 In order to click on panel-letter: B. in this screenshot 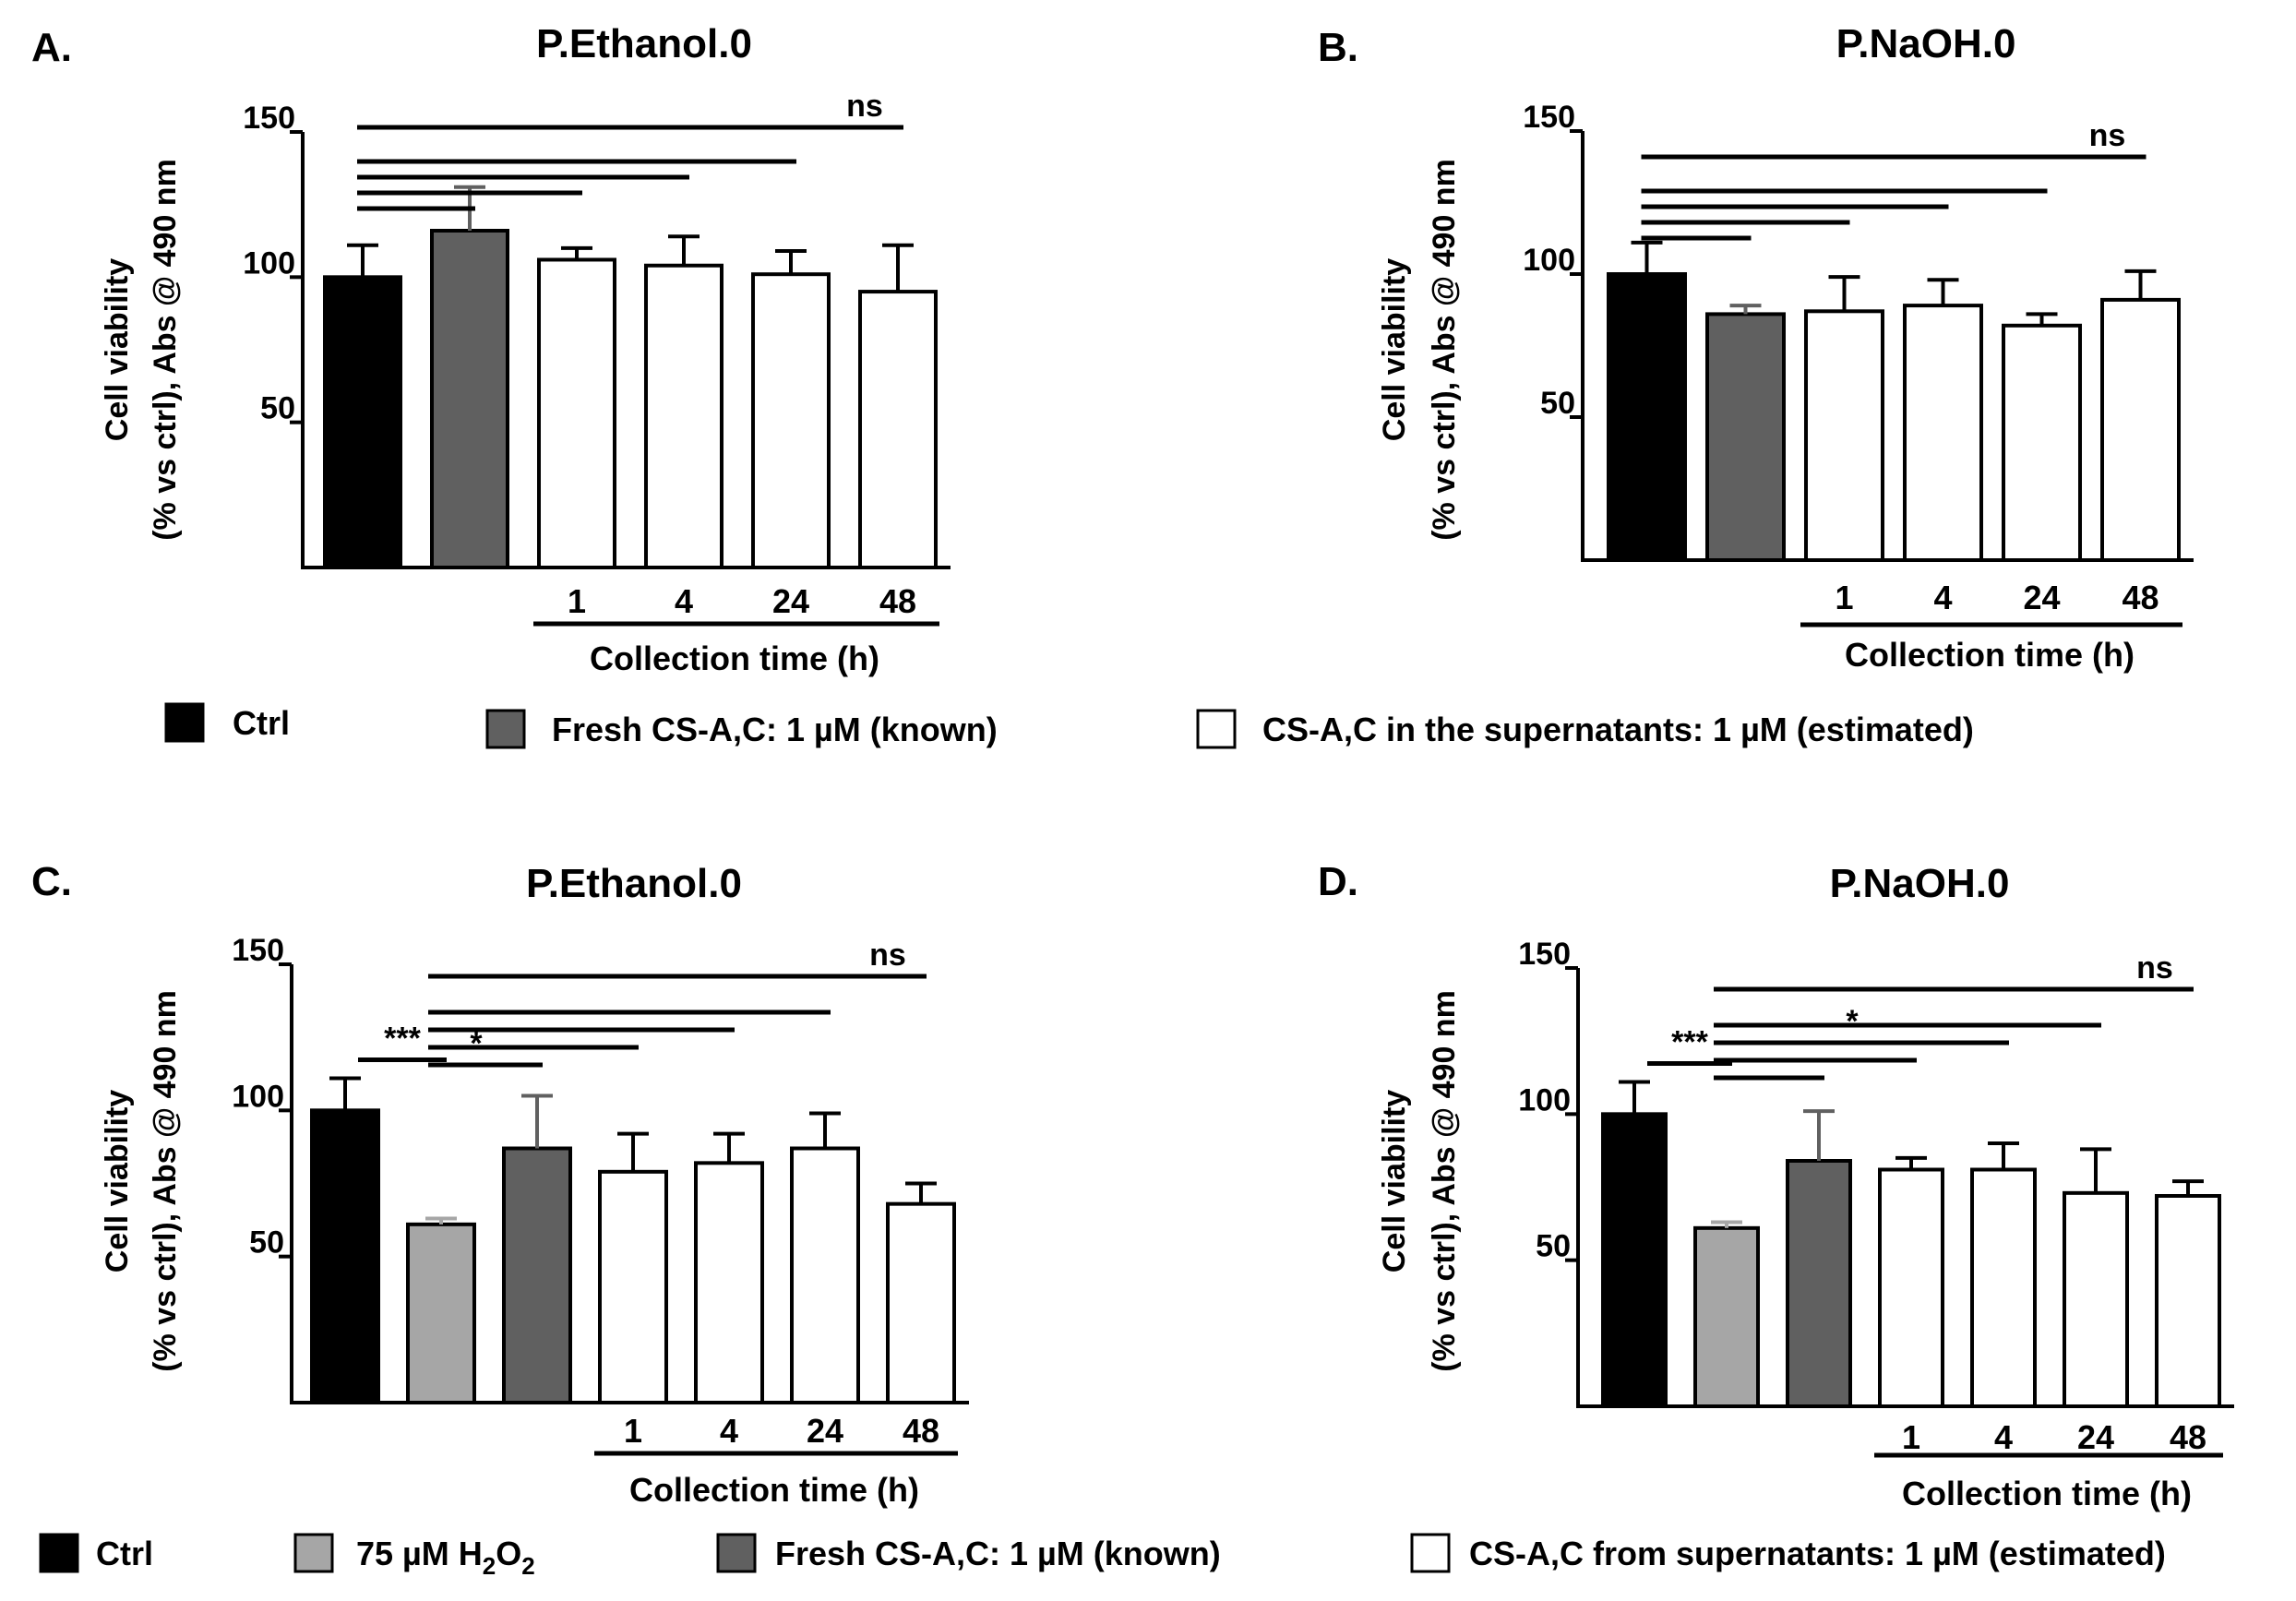, I will do `click(1338, 47)`.